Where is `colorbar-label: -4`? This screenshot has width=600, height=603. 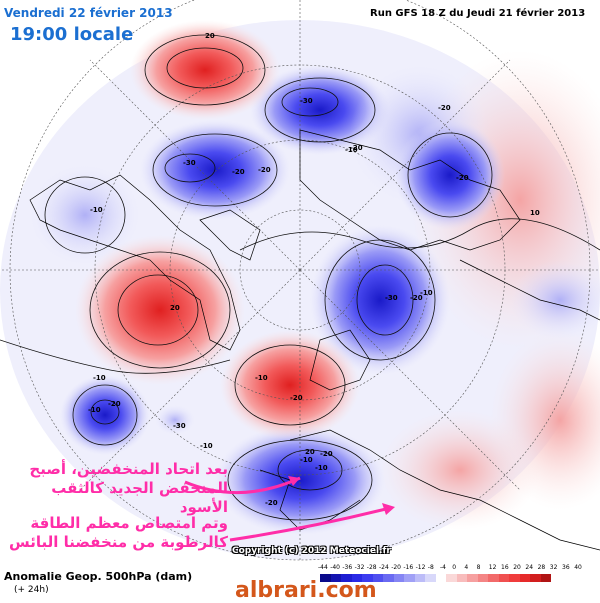 colorbar-label: -4 is located at coordinates (443, 567).